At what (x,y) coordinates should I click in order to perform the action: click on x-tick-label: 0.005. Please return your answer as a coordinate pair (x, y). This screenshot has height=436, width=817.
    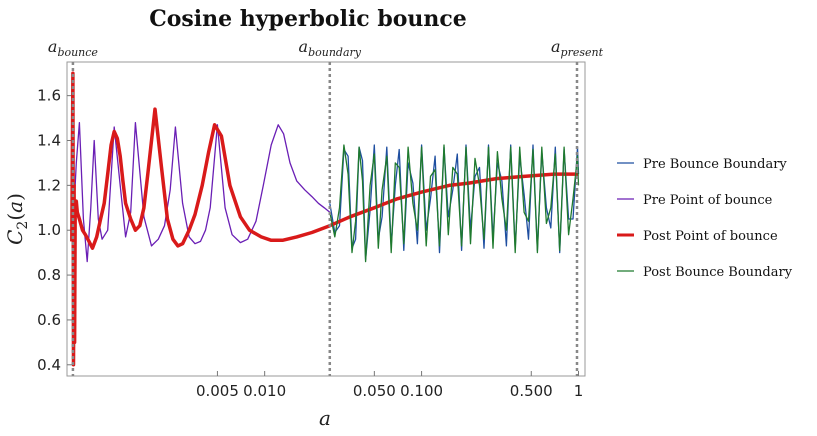
    Looking at the image, I should click on (217, 391).